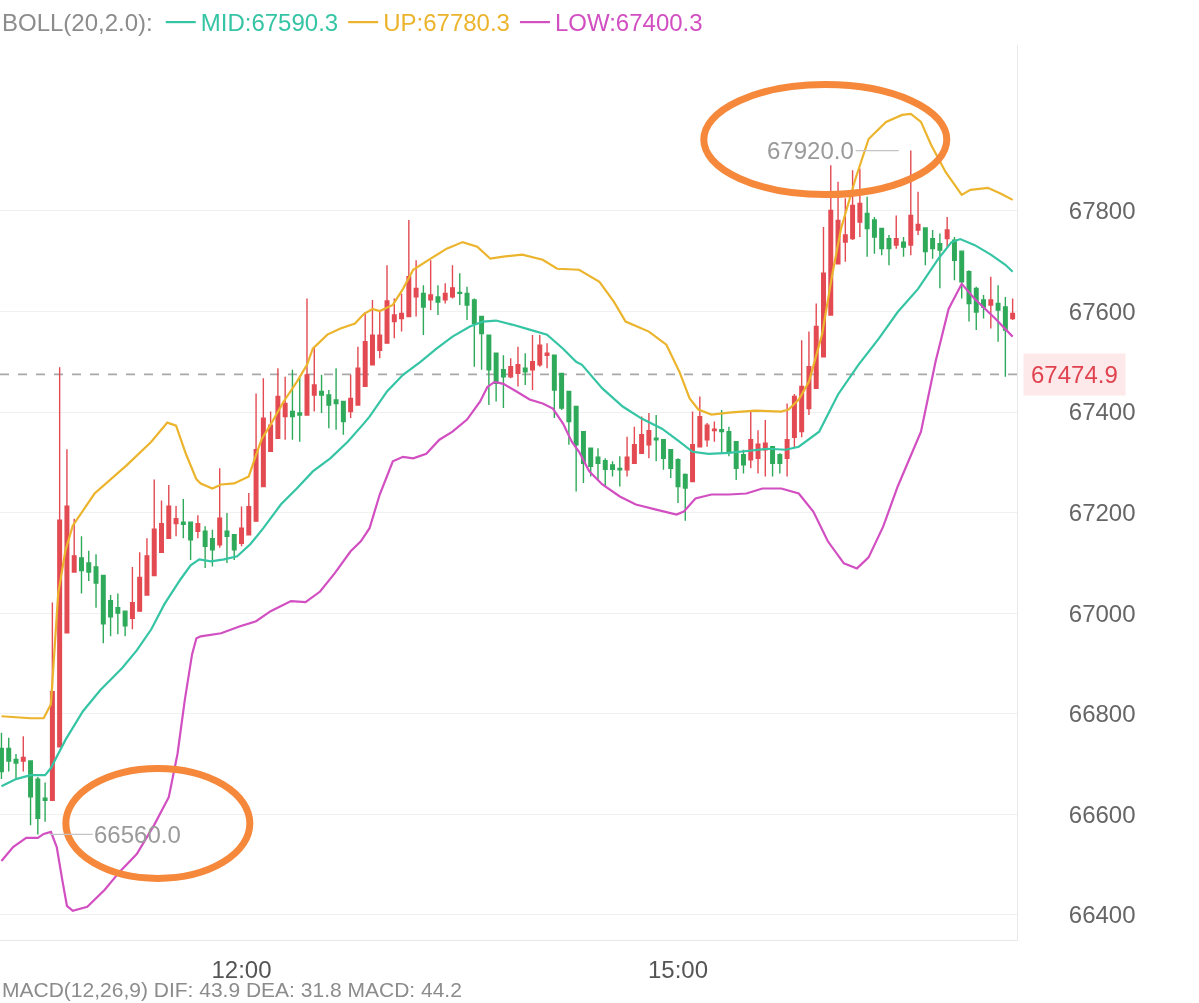 The height and width of the screenshot is (1003, 1199). What do you see at coordinates (446, 23) in the screenshot?
I see `legend-label: UP:67780.3` at bounding box center [446, 23].